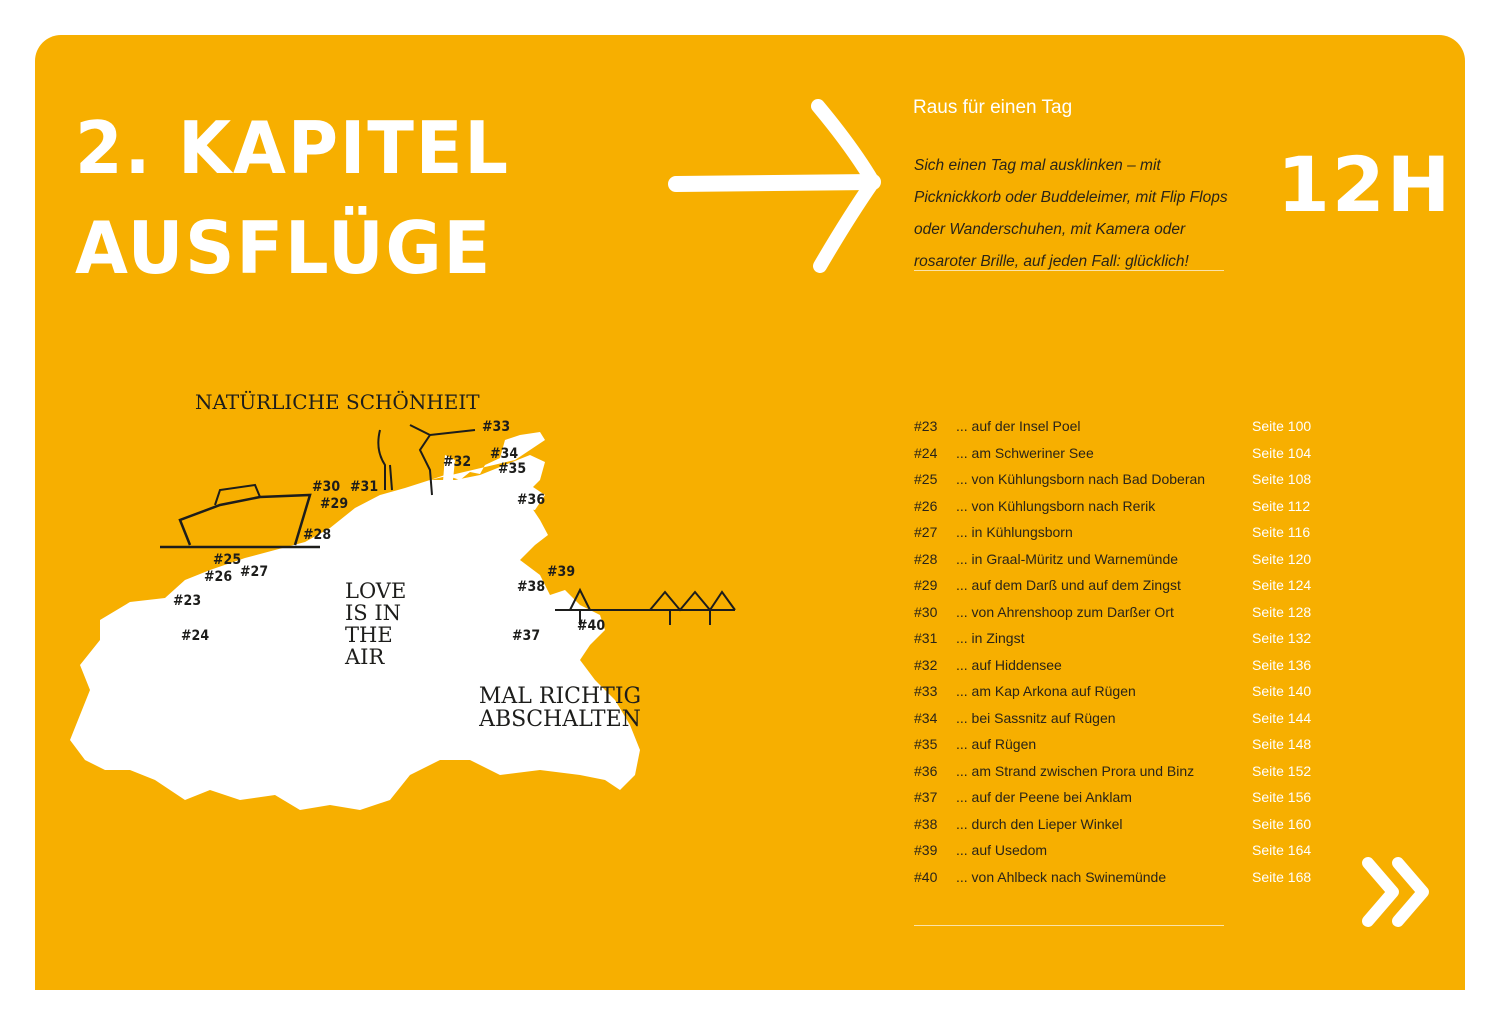  I want to click on entry-number: #33, so click(926, 691).